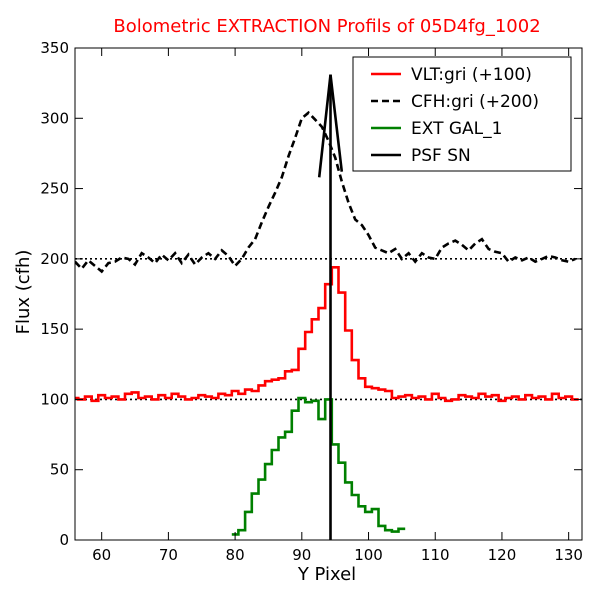 The image size is (600, 600). Describe the element at coordinates (54, 399) in the screenshot. I see `y-tick-label: 100` at that location.